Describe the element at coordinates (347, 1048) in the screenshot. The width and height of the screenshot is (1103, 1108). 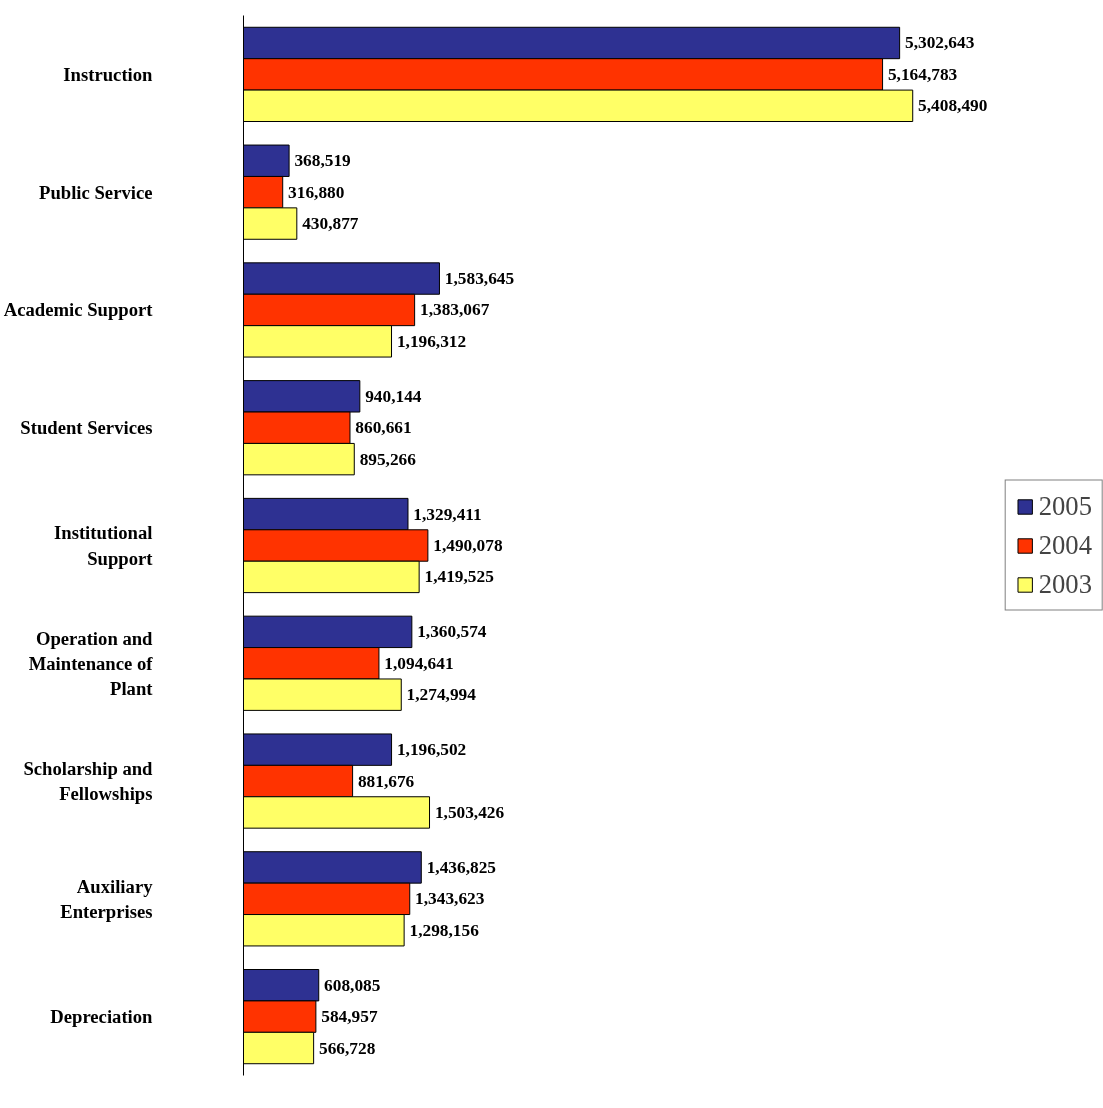
I see `data-label: 566,728` at that location.